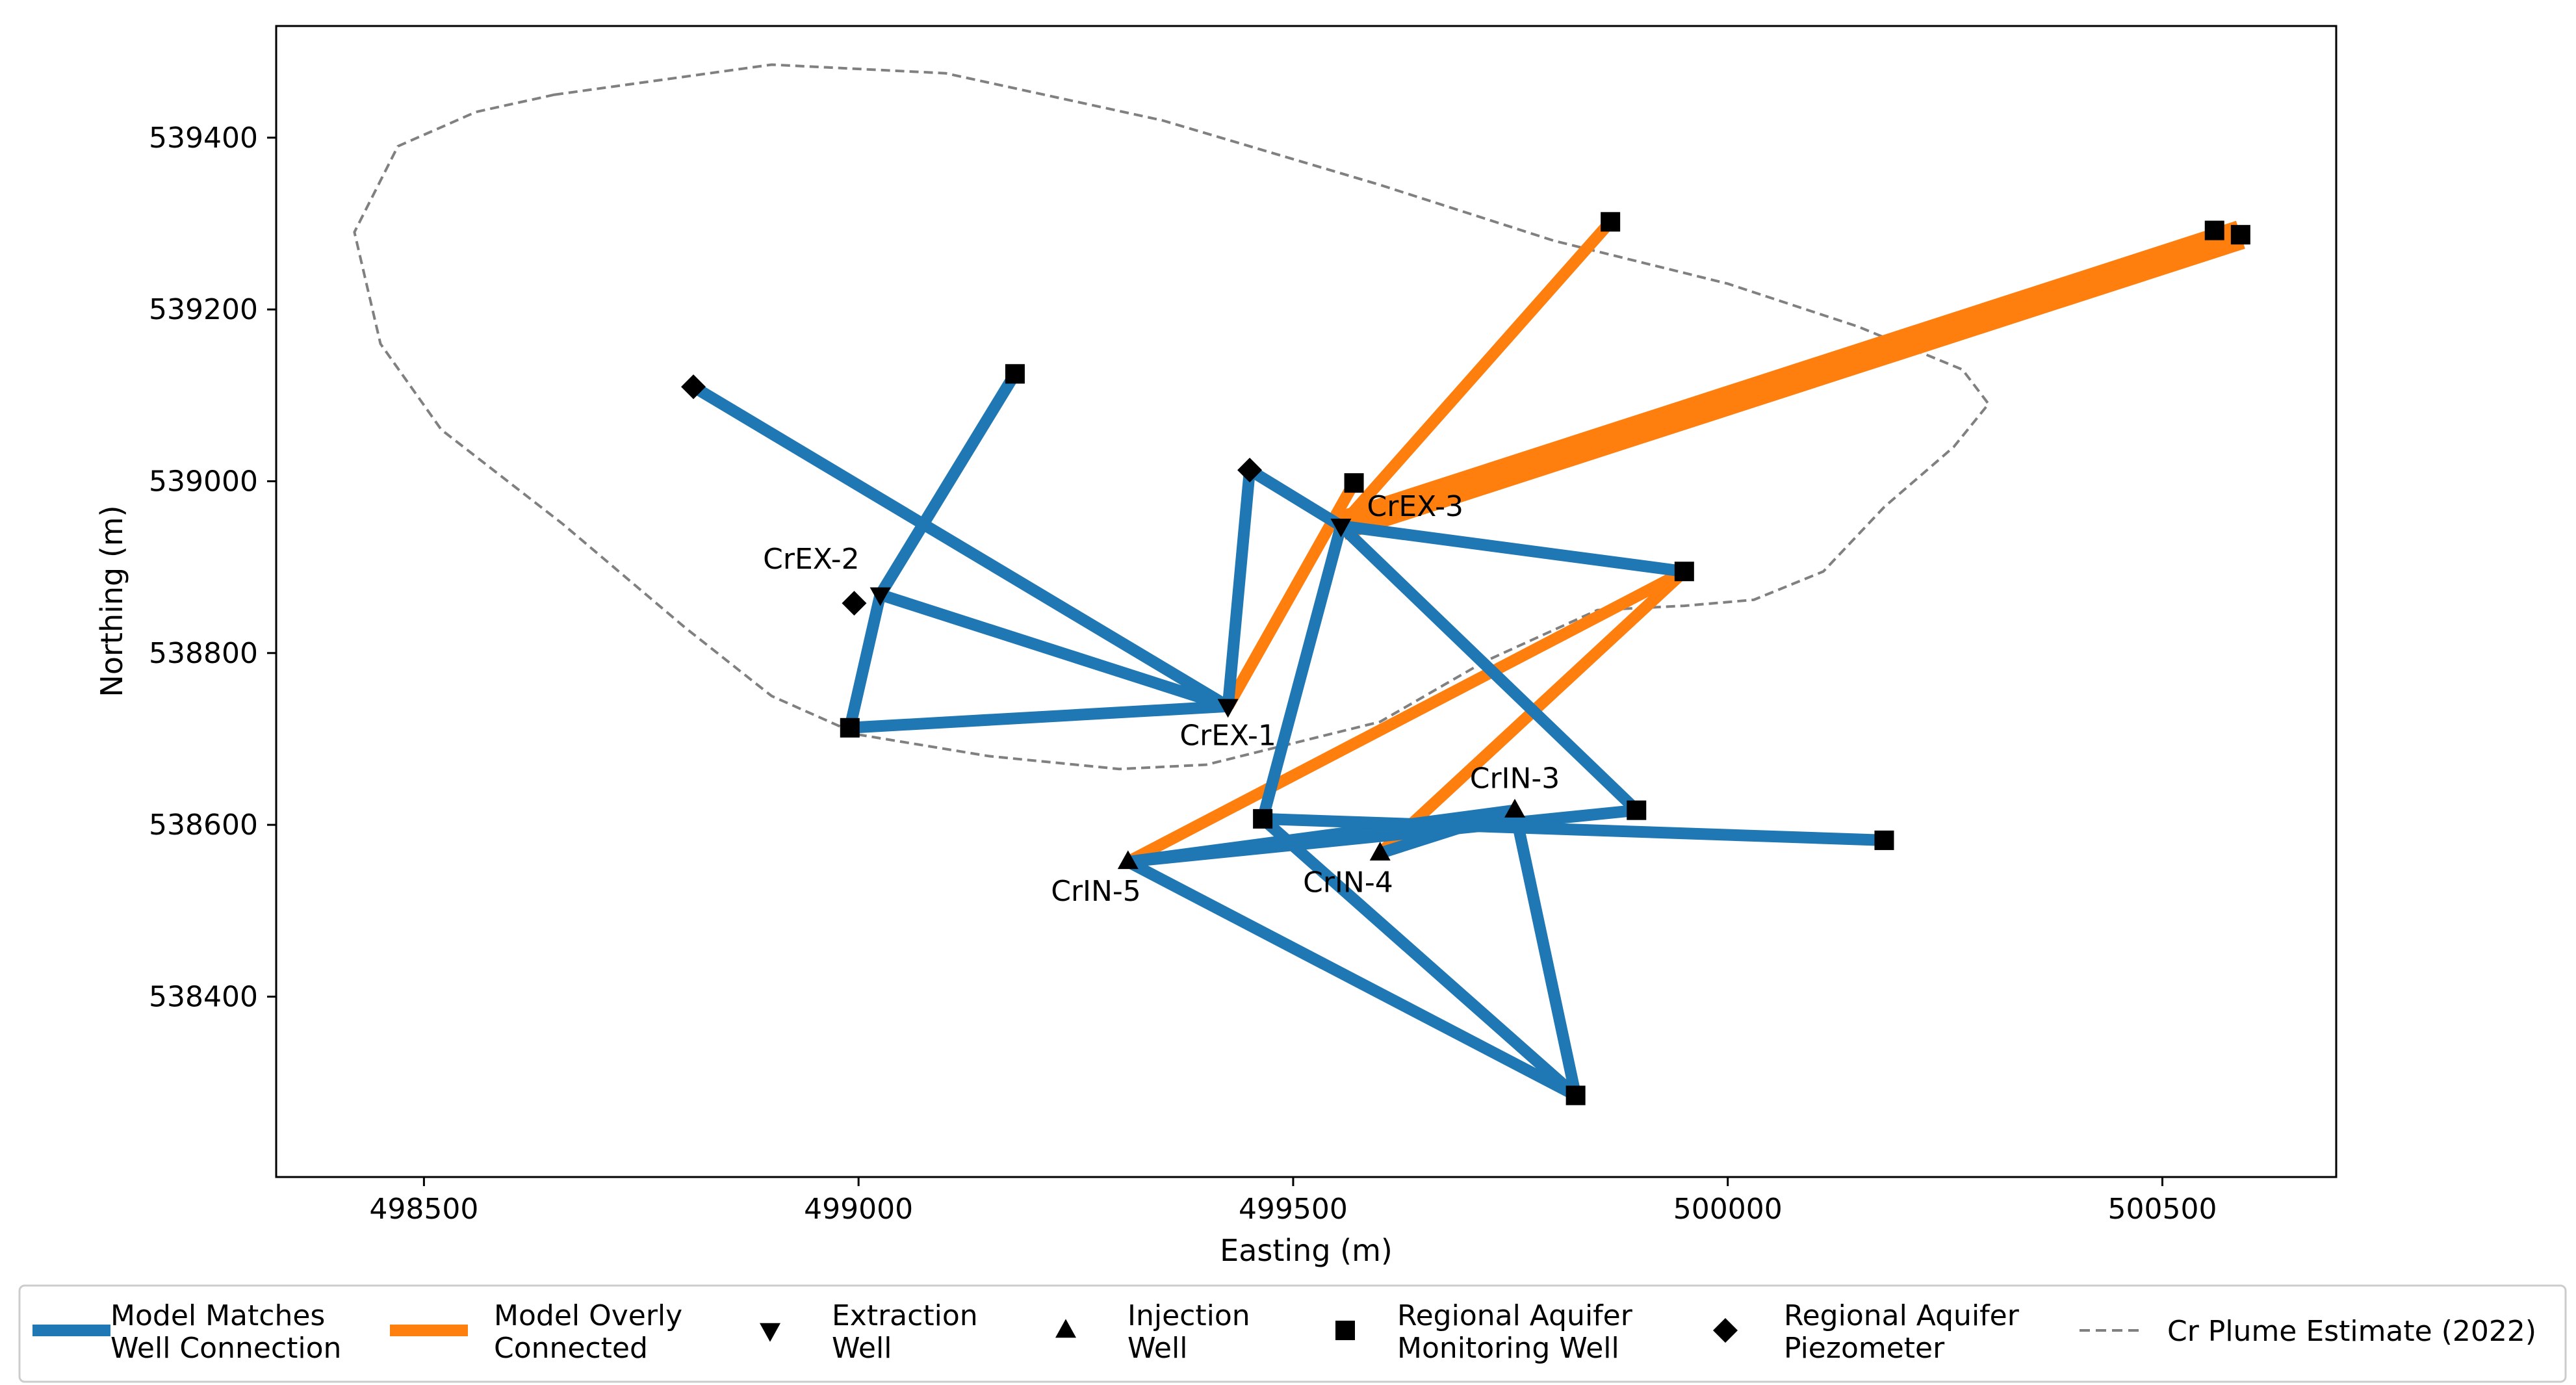 The image size is (2576, 1385). Describe the element at coordinates (1791, 380) in the screenshot. I see `connection-overly-CrEX-3-R6` at that location.